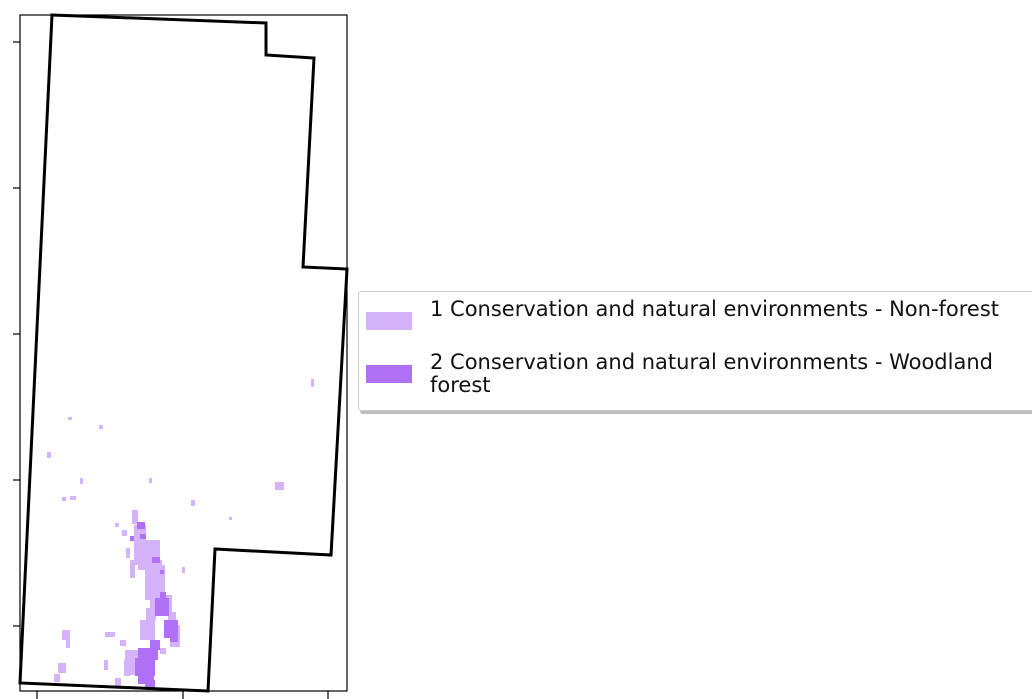 The image size is (1032, 699). Describe the element at coordinates (389, 321) in the screenshot. I see `legend-swatch-non-forest` at that location.